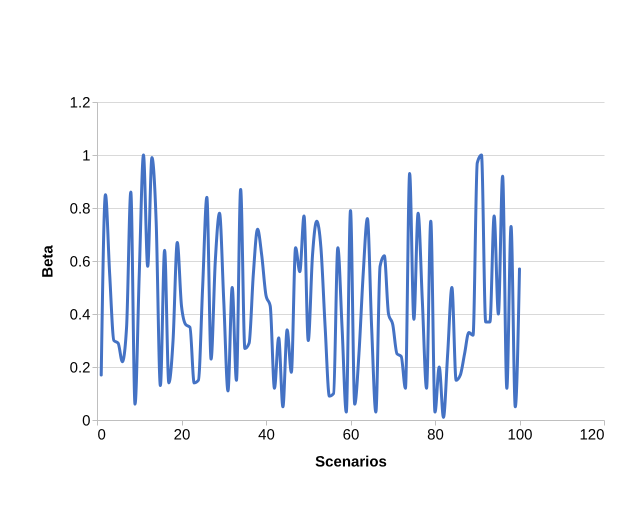 Image resolution: width=636 pixels, height=507 pixels. What do you see at coordinates (80, 103) in the screenshot?
I see `y-tick-label: 1.2` at bounding box center [80, 103].